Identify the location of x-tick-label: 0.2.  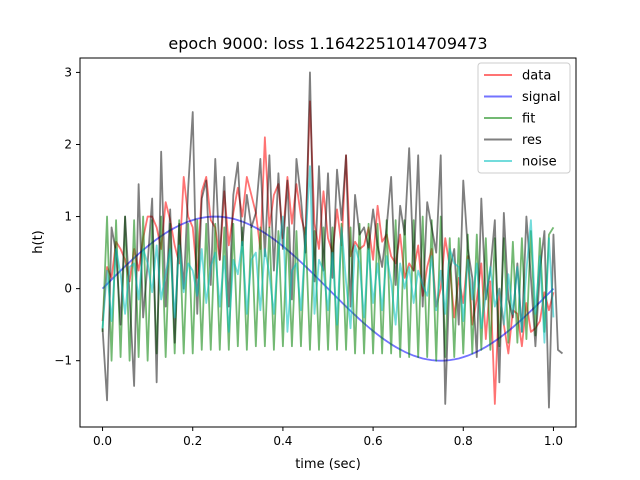
(192, 441).